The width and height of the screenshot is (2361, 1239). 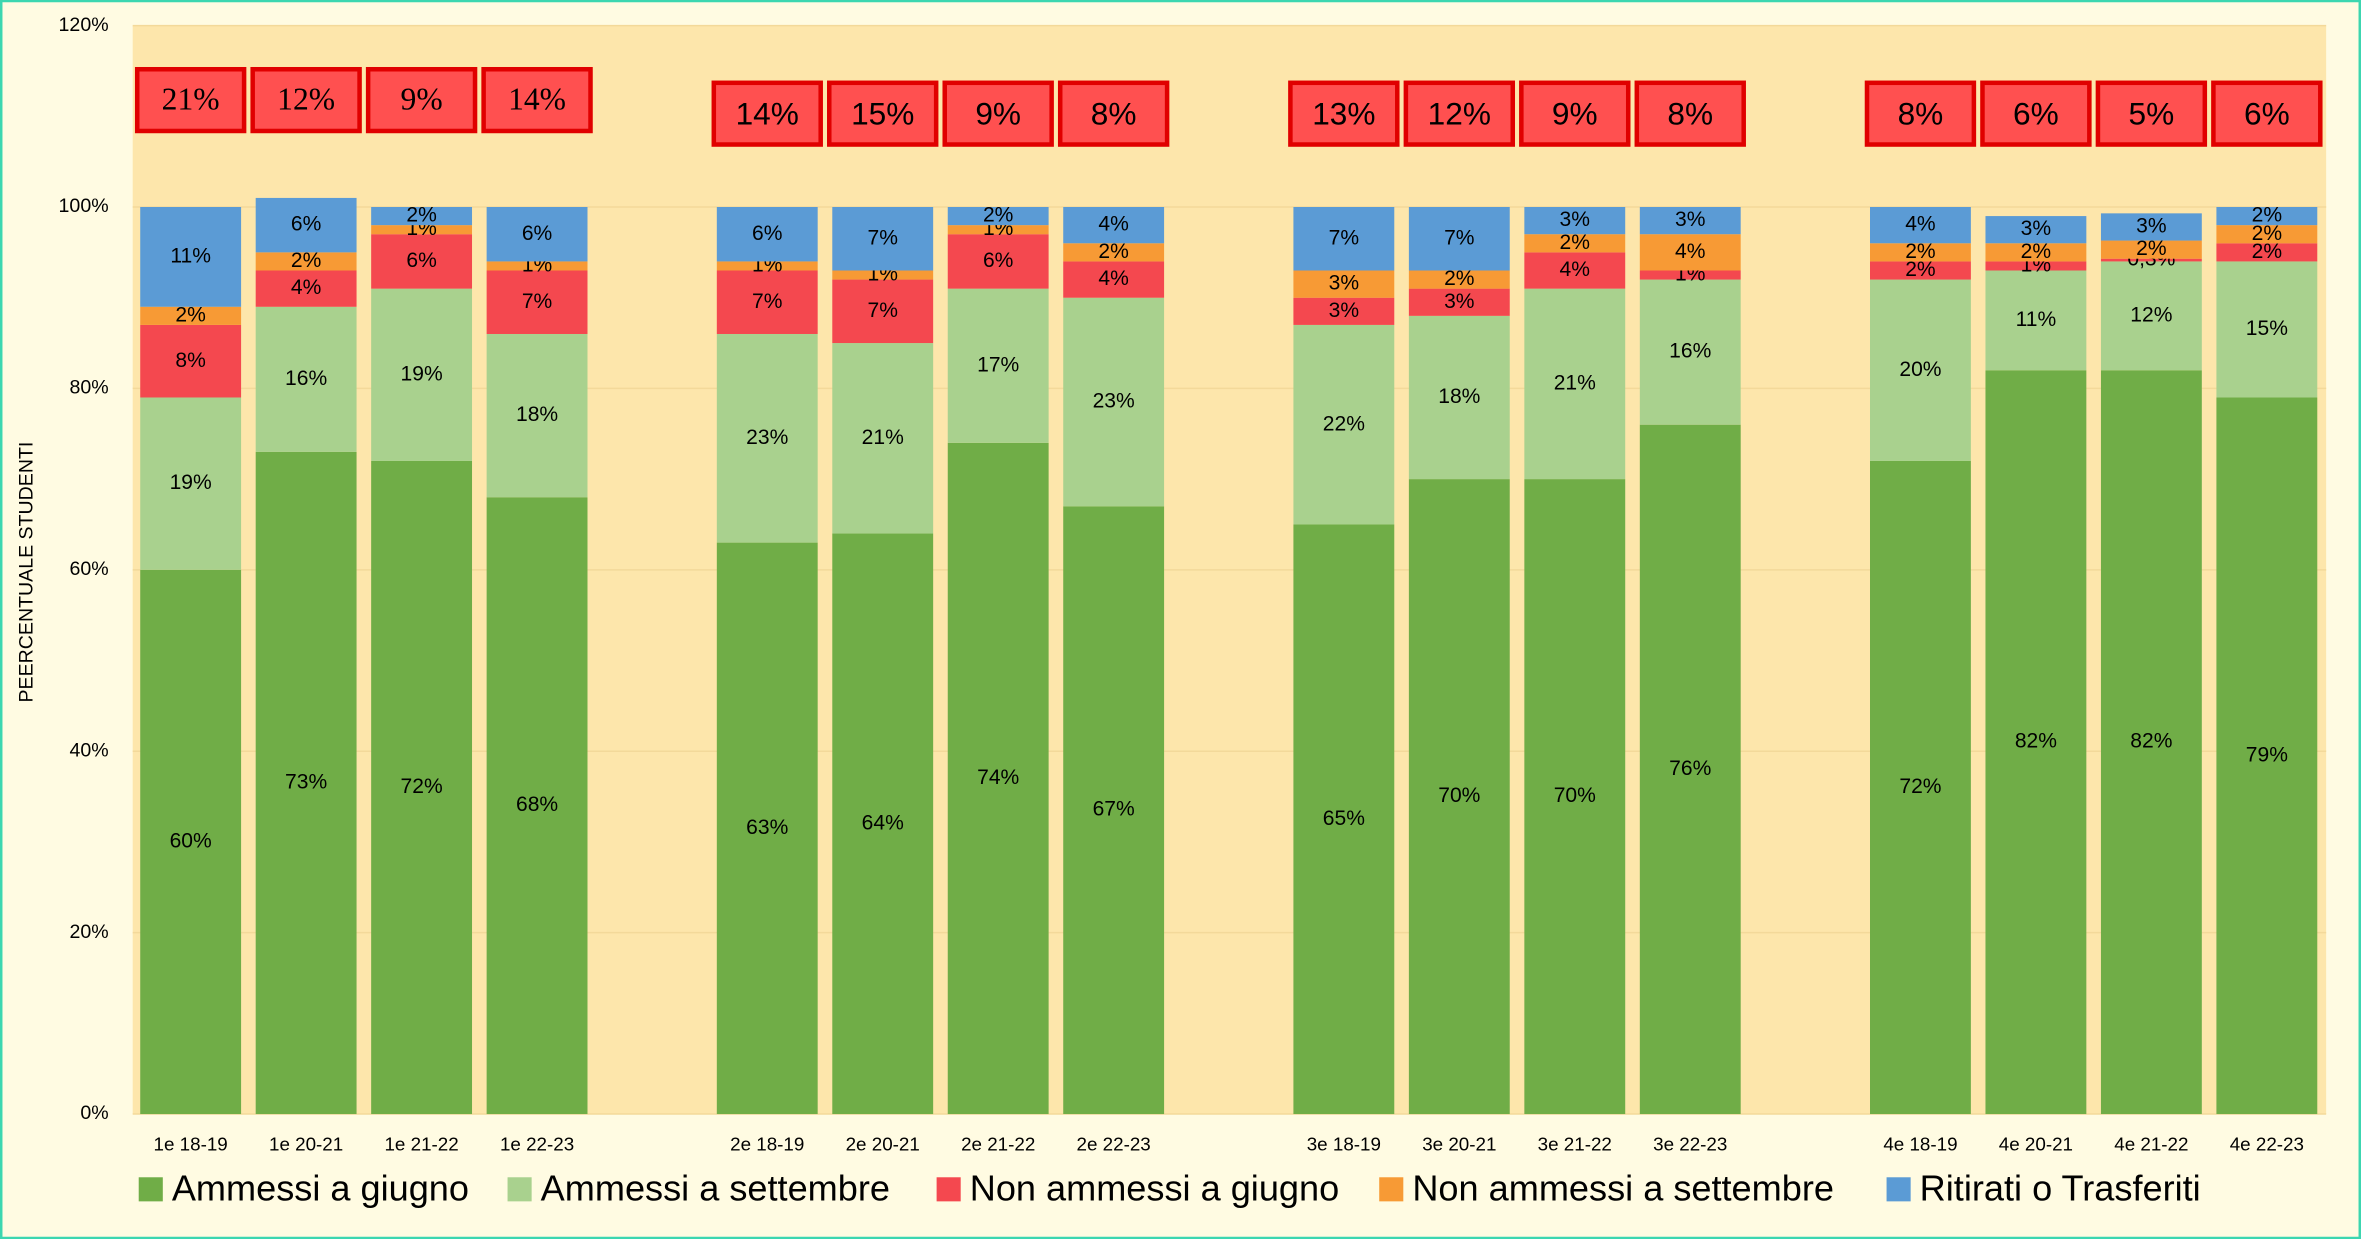 I want to click on x-tick-label: 1e 21-22, so click(x=421, y=1144).